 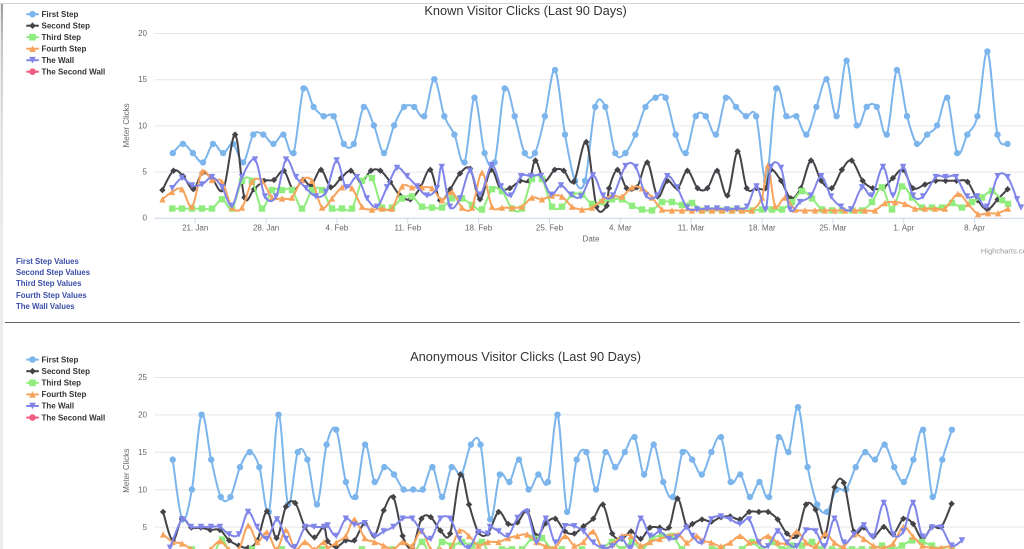 I want to click on svg-text: 28. Jan, so click(x=266, y=228).